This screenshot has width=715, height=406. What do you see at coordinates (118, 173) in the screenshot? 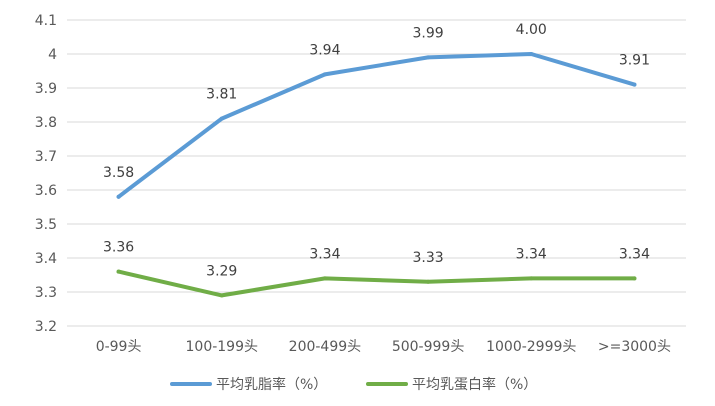
I see `data-label: 3.58` at bounding box center [118, 173].